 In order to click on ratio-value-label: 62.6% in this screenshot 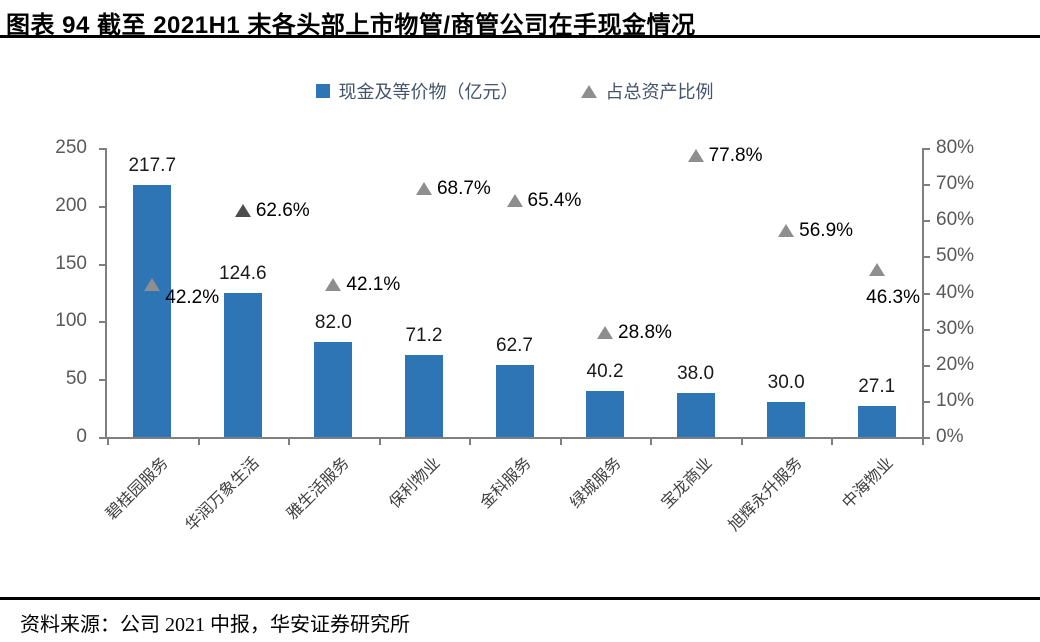, I will do `click(282, 210)`.